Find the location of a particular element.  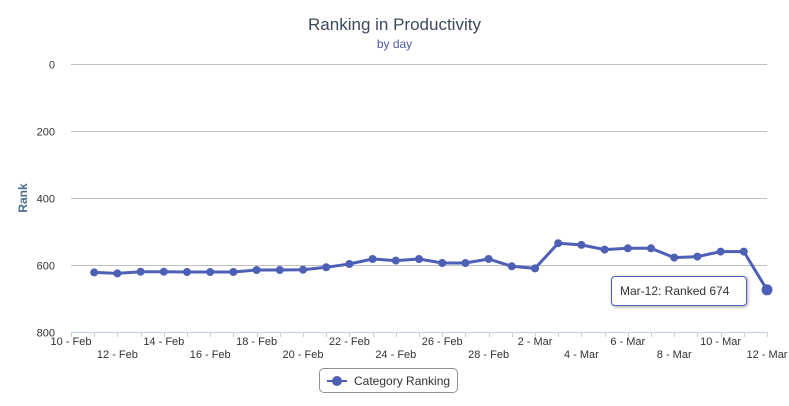

x-tick-label: 8 - Mar is located at coordinates (674, 355).